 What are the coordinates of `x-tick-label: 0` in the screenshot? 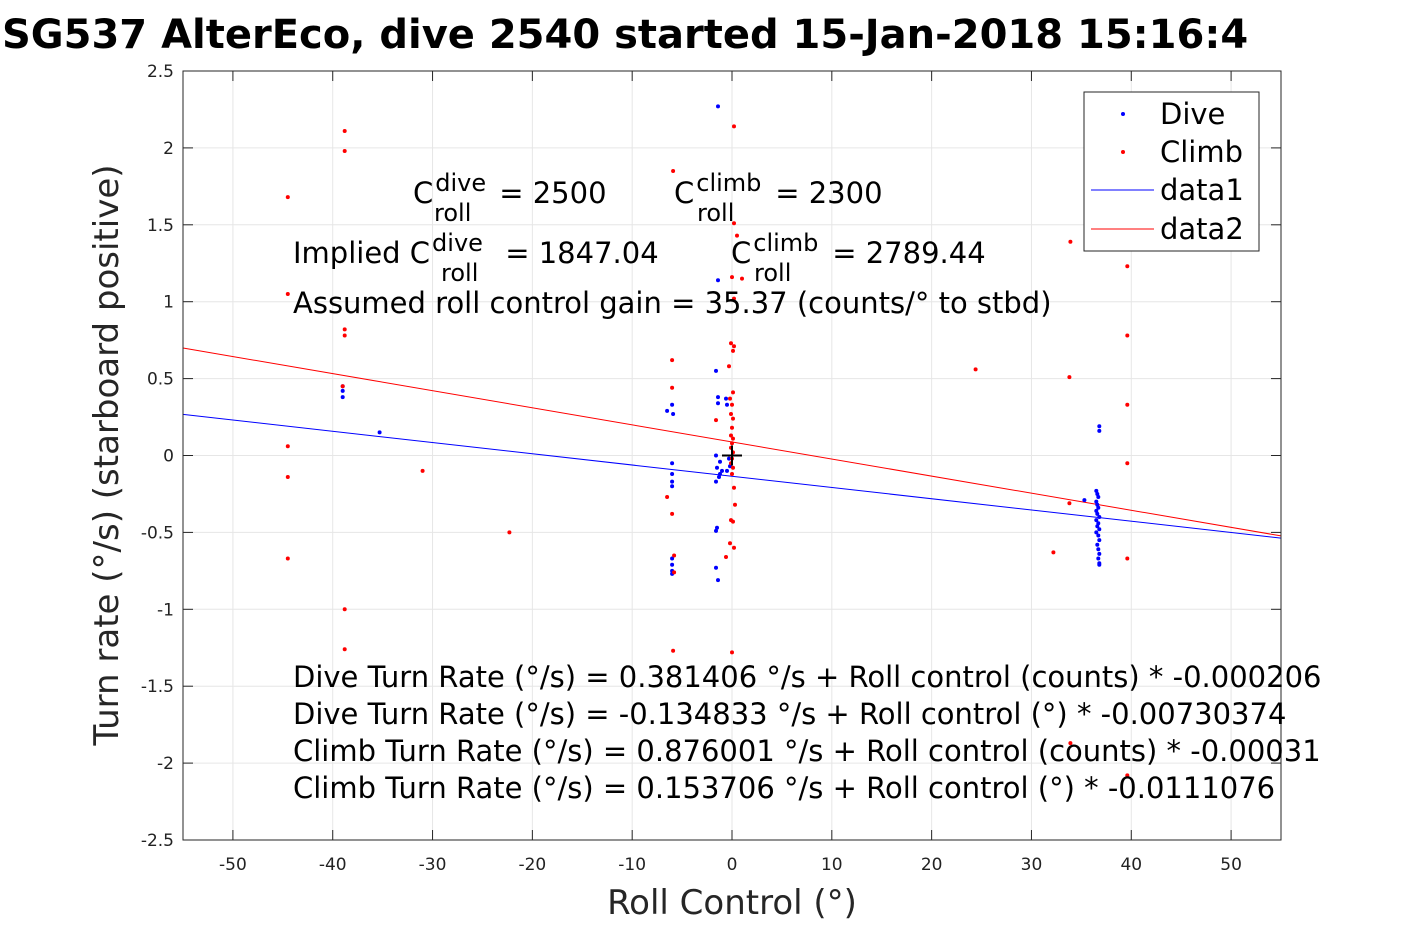 It's located at (732, 865).